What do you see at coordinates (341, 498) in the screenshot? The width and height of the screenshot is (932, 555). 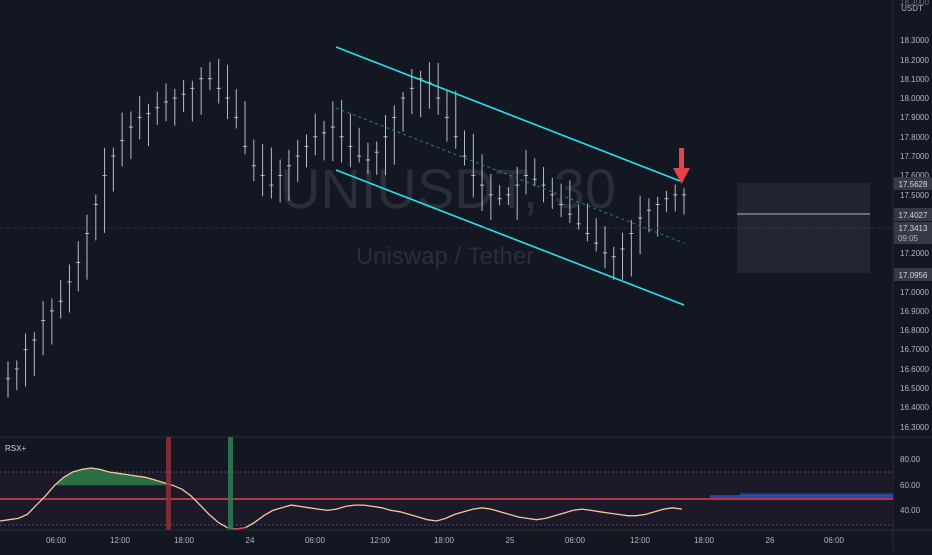 I see `rsx-line` at bounding box center [341, 498].